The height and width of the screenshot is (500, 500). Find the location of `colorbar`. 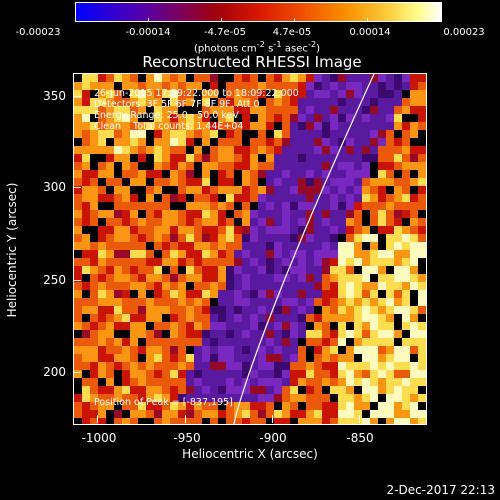

colorbar is located at coordinates (258, 12).